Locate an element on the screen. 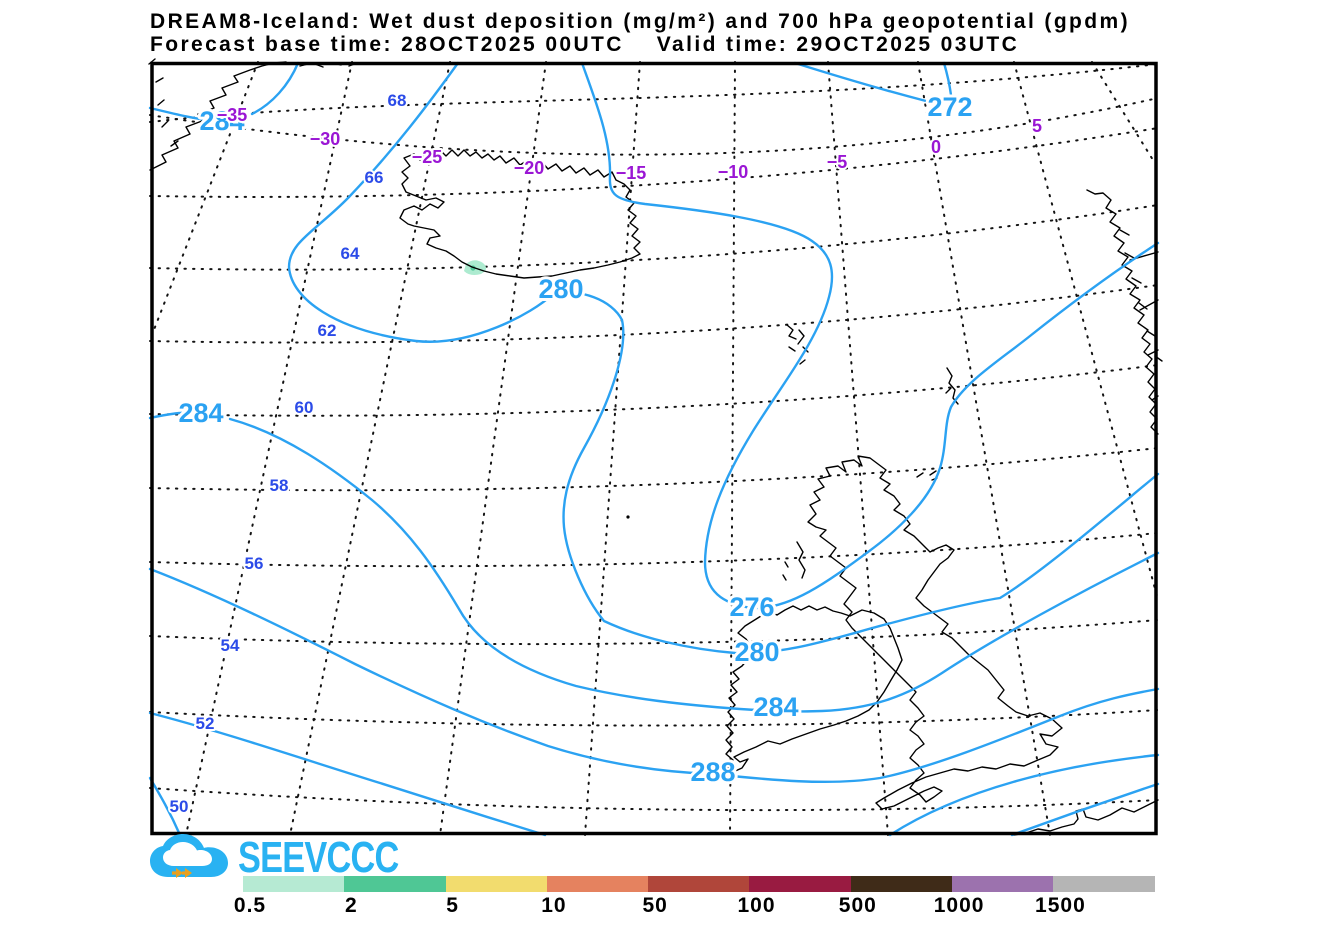 The height and width of the screenshot is (925, 1329). seevccc-logo: SEEVCCC is located at coordinates (296, 858).